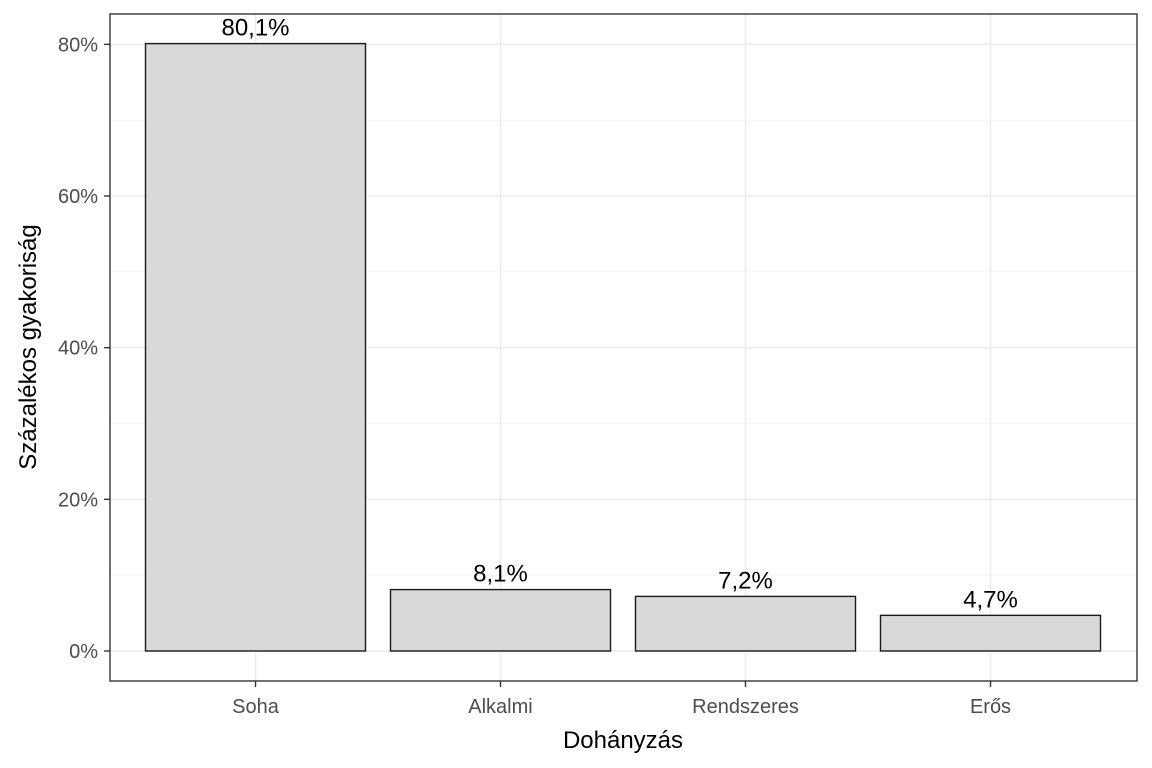 The width and height of the screenshot is (1152, 768). I want to click on x-tick-label: Alkalmi, so click(500, 707).